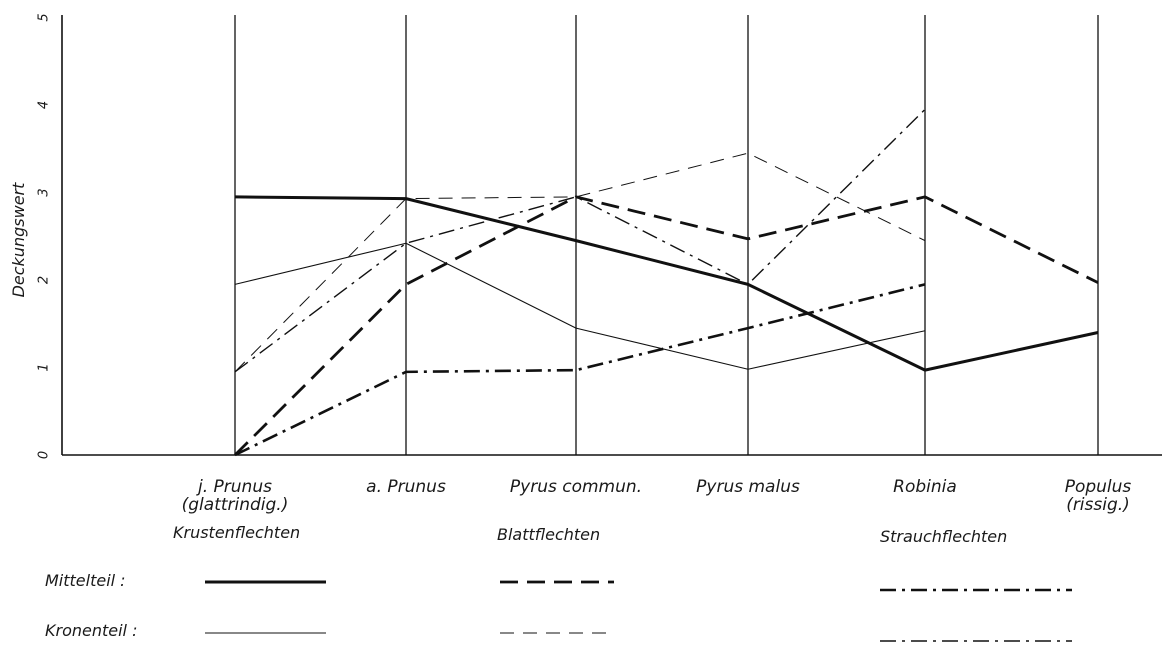 Image resolution: width=1168 pixels, height=645 pixels. I want to click on category-label: a. Prunus, so click(406, 487).